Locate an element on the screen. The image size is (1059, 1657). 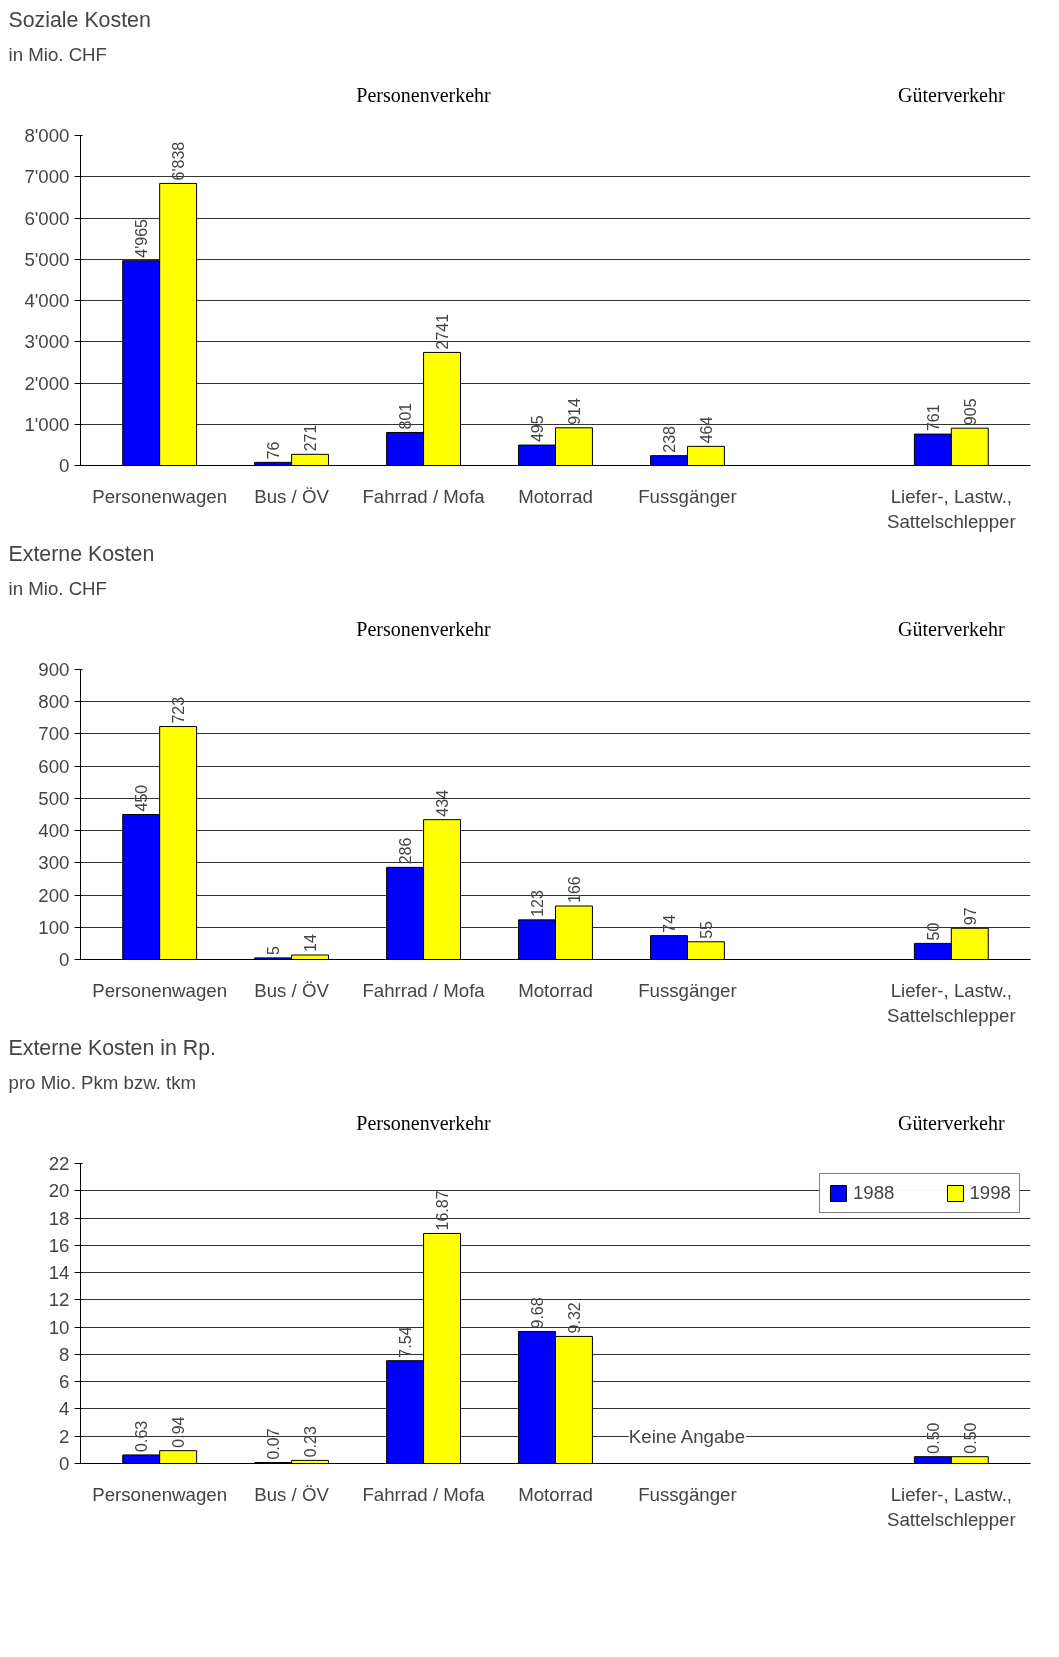
y-tick-label: 4 is located at coordinates (64, 1409).